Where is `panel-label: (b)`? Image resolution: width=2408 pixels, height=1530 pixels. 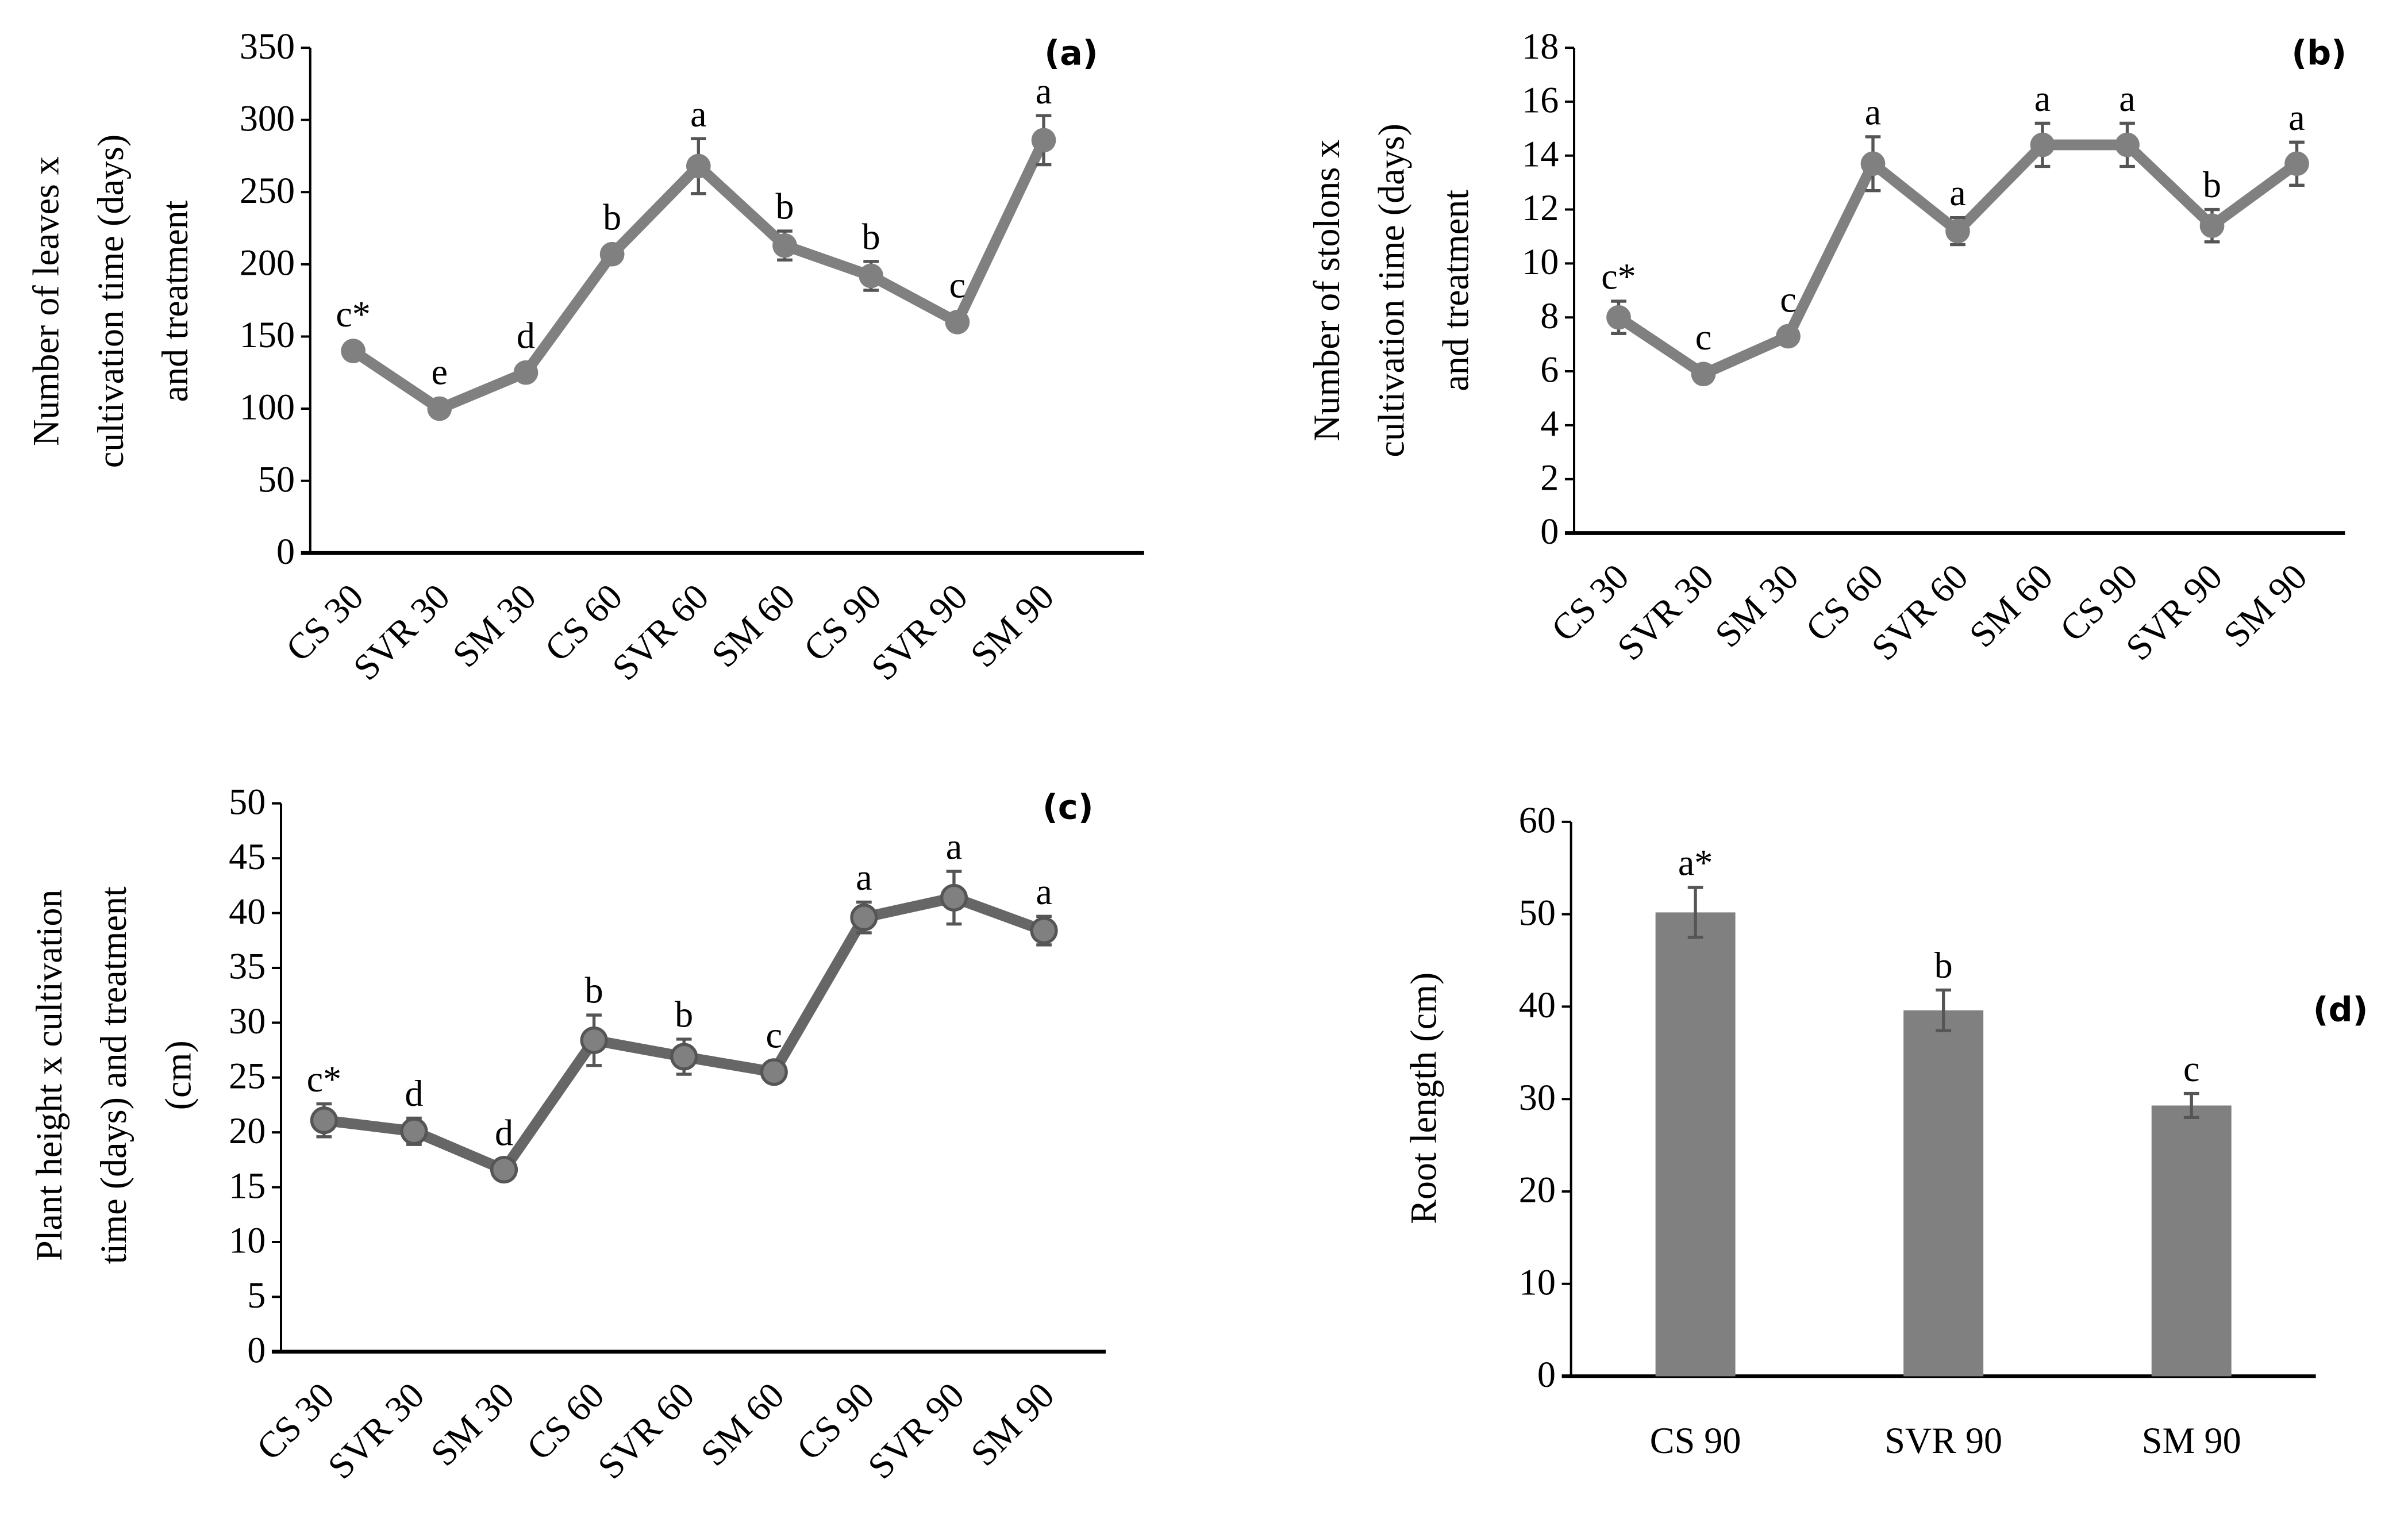 panel-label: (b) is located at coordinates (2319, 53).